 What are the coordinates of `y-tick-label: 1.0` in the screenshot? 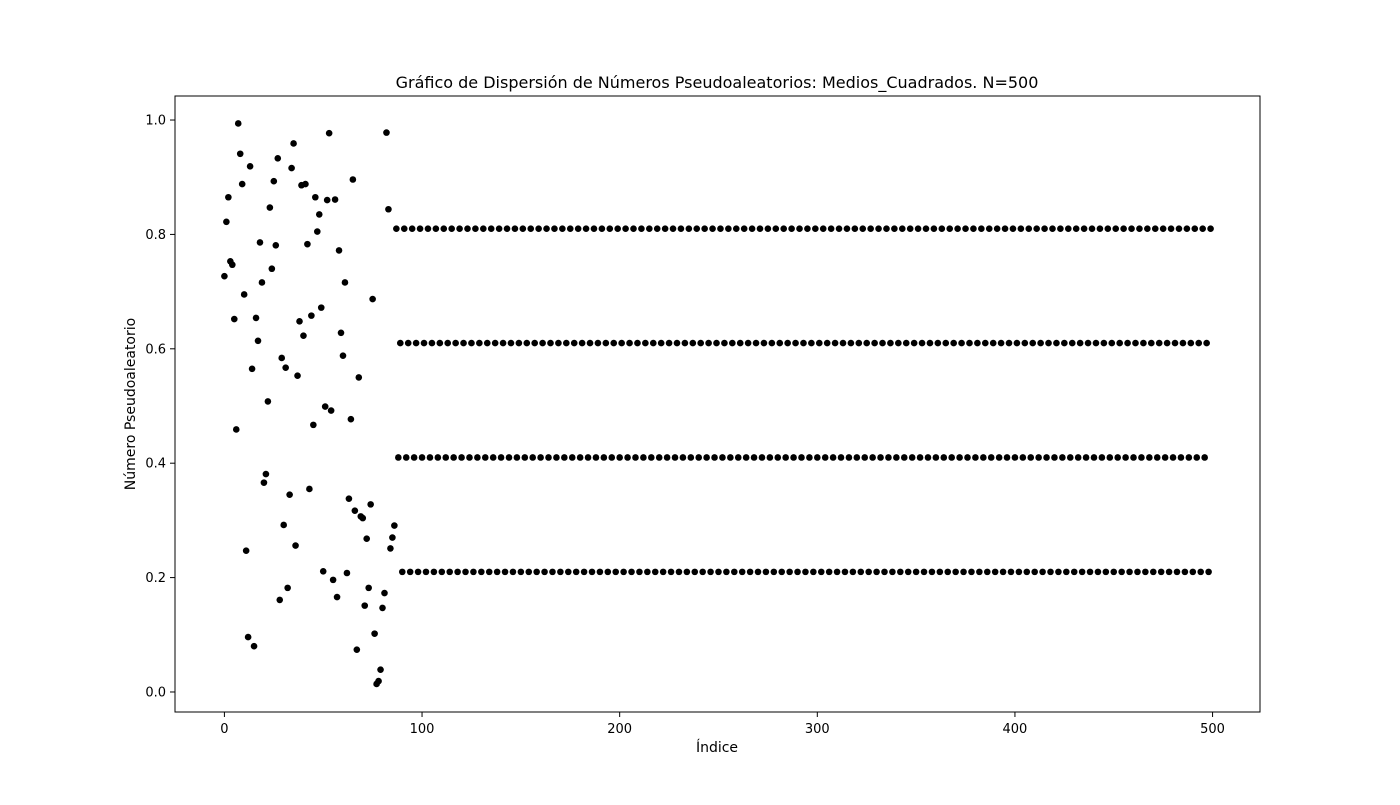 It's located at (155, 121).